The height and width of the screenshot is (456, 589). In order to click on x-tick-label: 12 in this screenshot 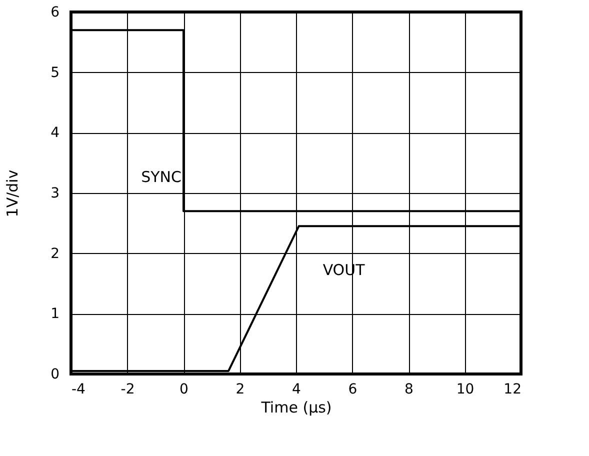, I will do `click(513, 390)`.